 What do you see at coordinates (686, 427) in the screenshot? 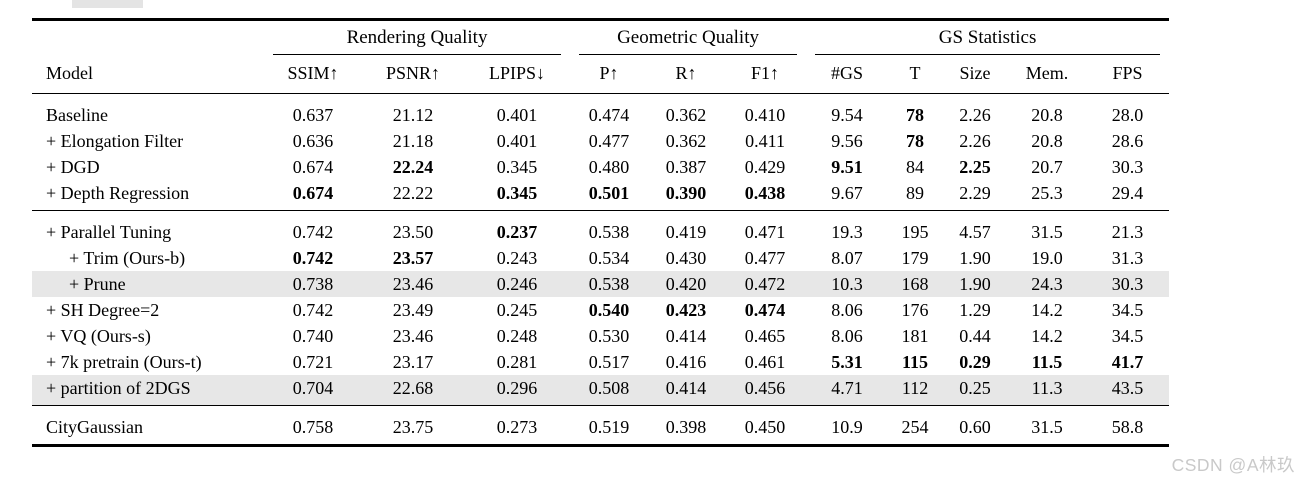
I see `value-cell: 0.398` at bounding box center [686, 427].